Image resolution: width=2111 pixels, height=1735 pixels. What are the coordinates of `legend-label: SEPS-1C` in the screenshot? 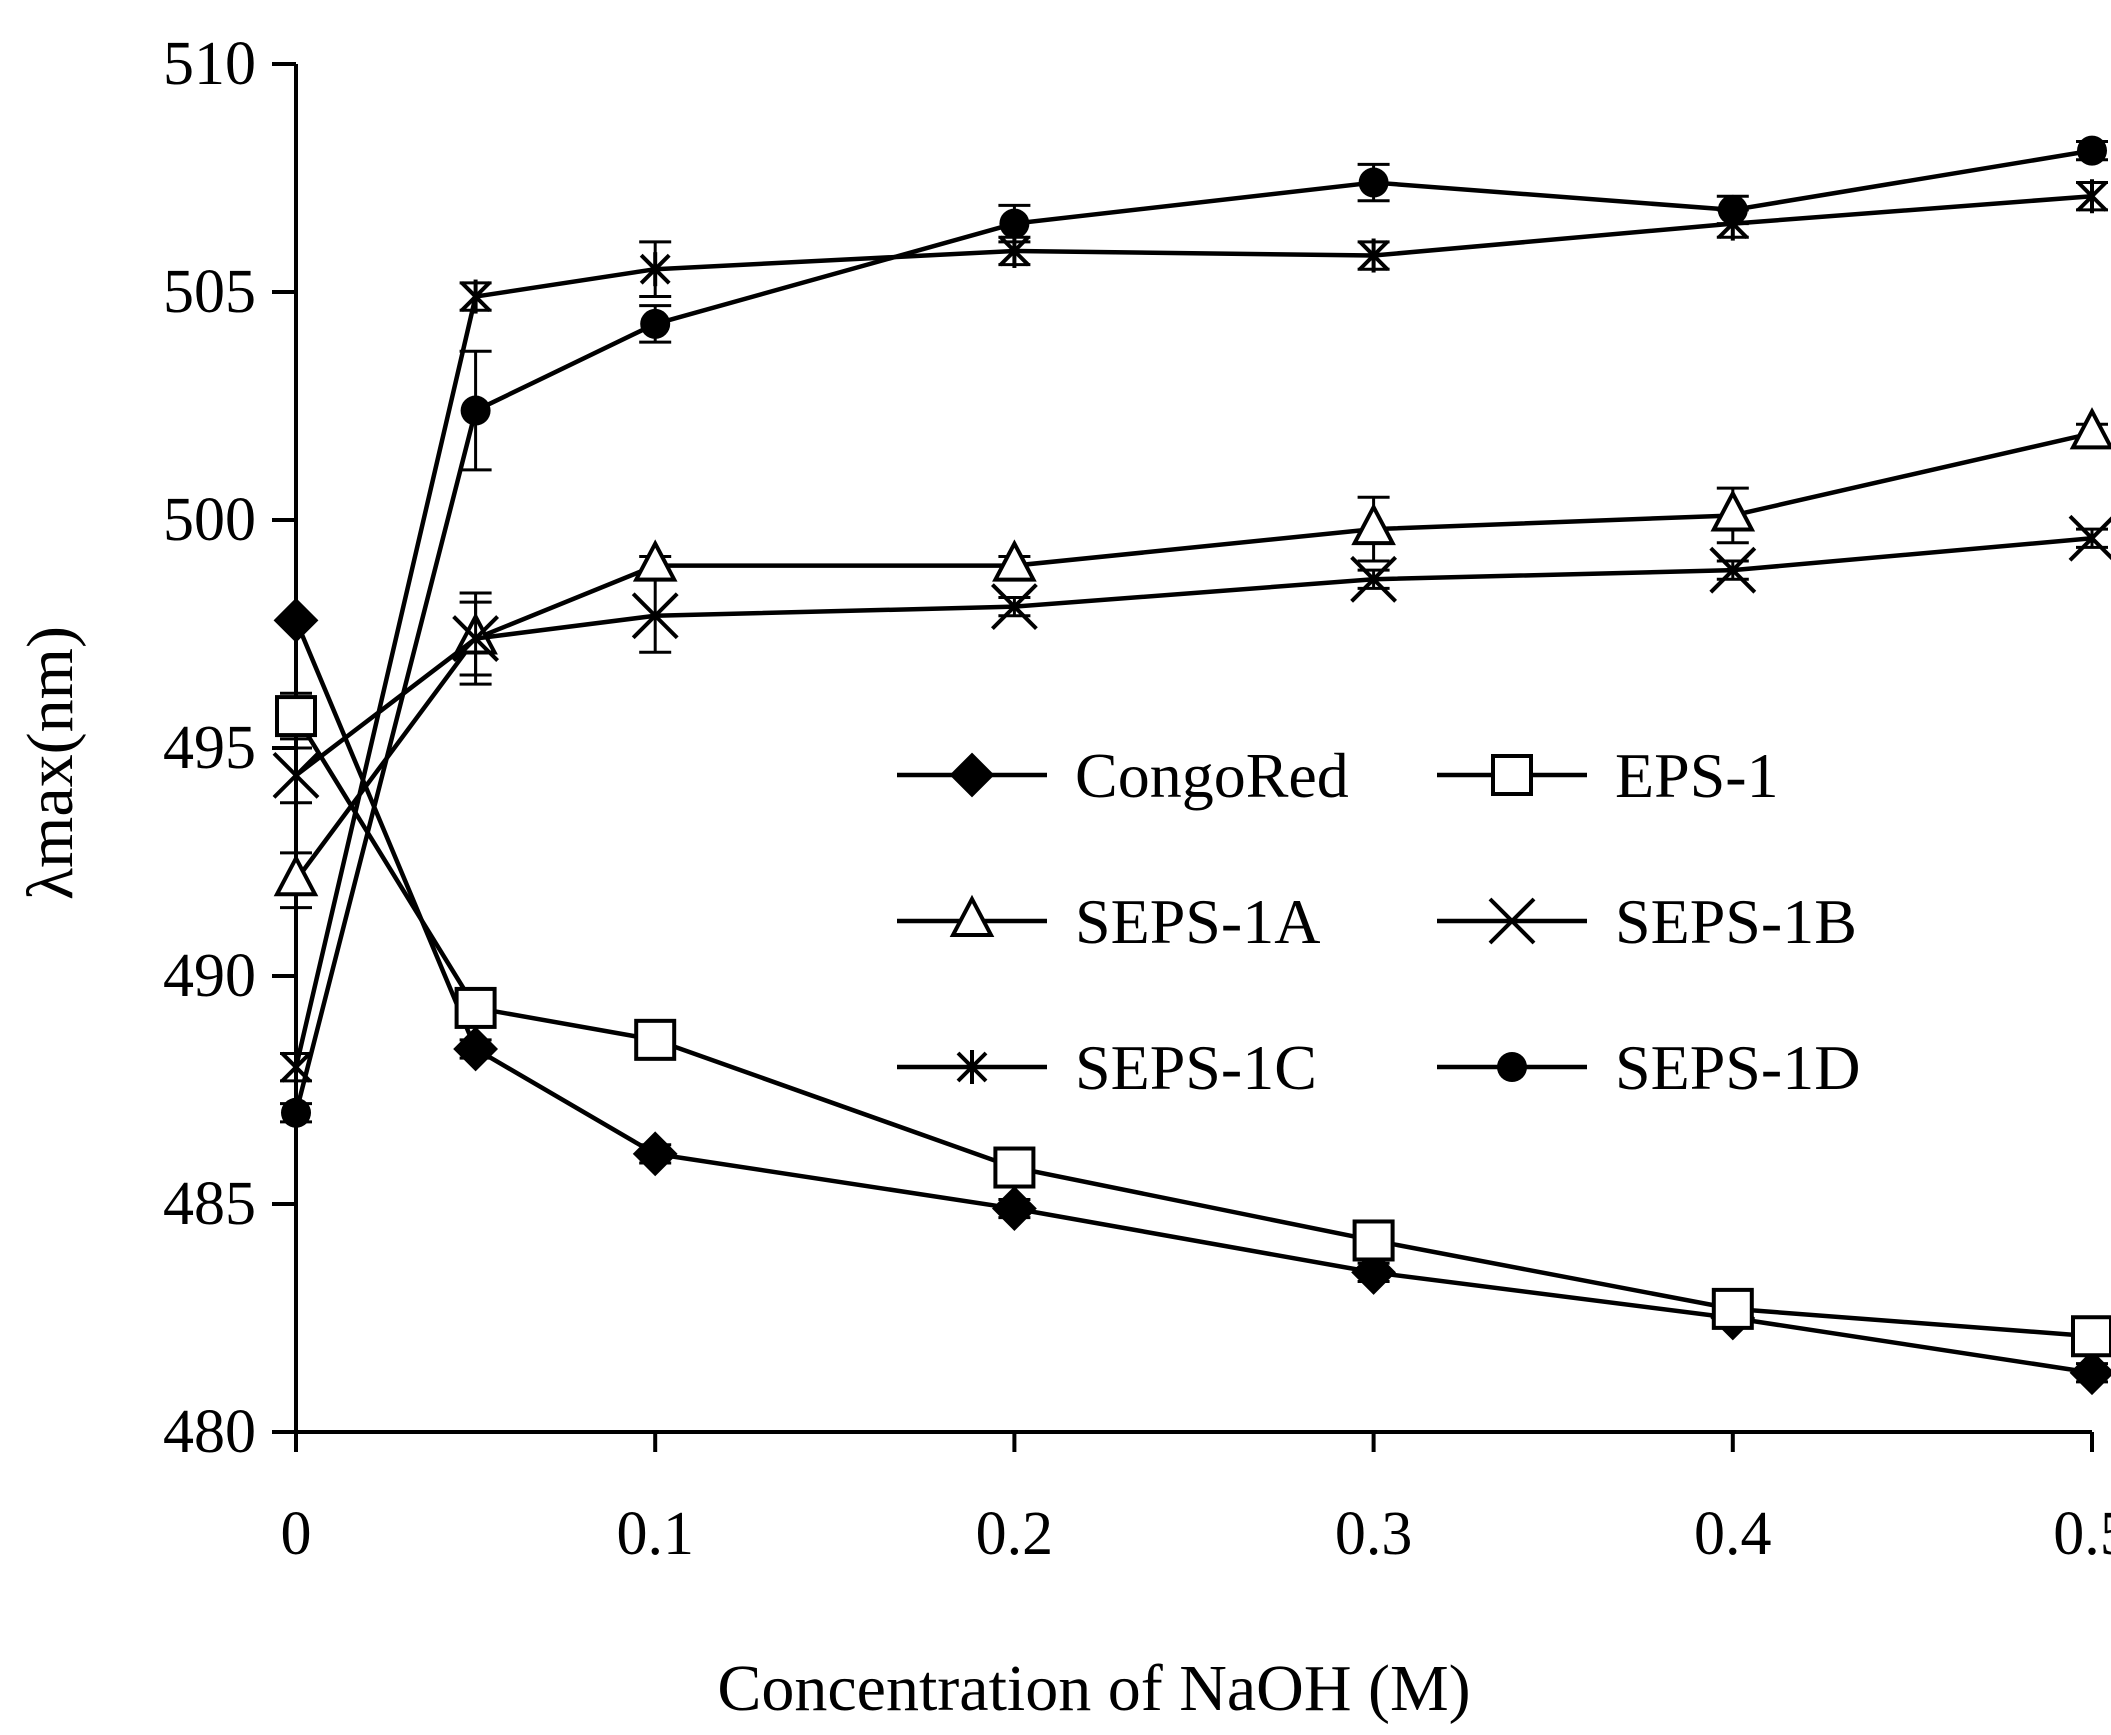 It's located at (1196, 1067).